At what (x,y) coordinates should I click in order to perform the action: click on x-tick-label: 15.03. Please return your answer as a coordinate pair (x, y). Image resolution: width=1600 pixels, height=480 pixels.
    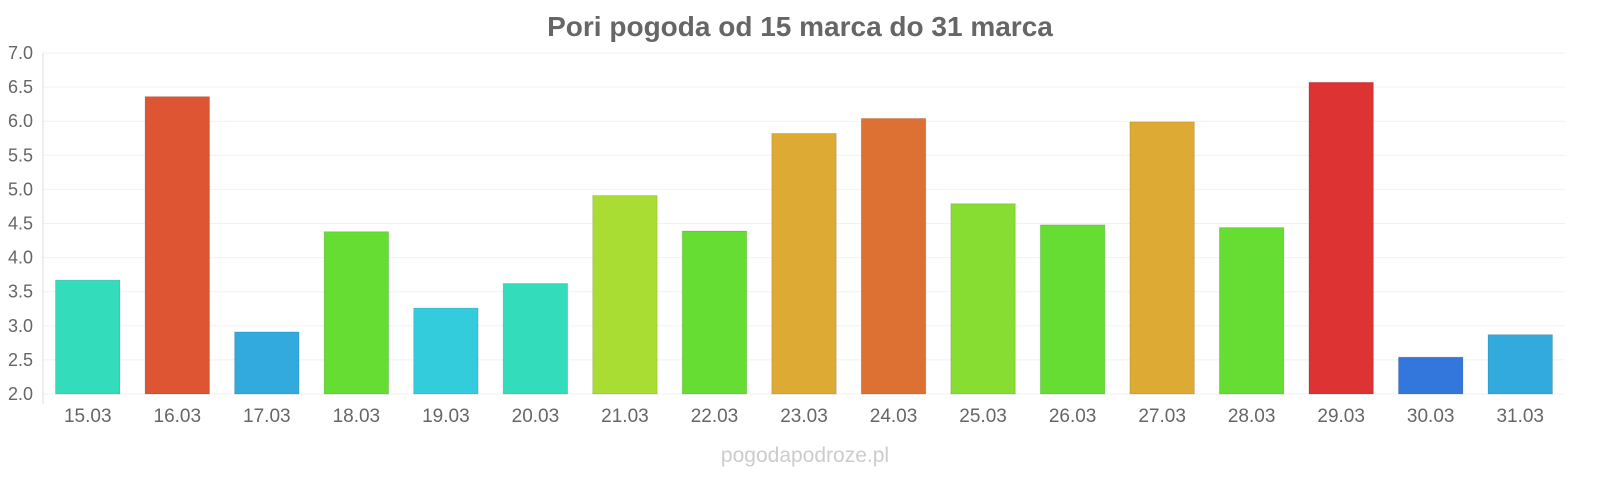
    Looking at the image, I should click on (88, 416).